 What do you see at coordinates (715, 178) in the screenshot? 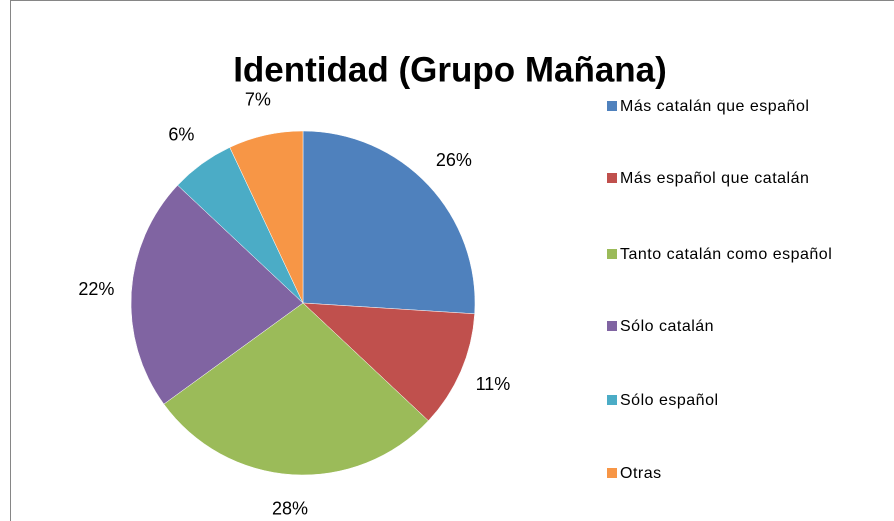
I see `legend-label: Más español que catalán` at bounding box center [715, 178].